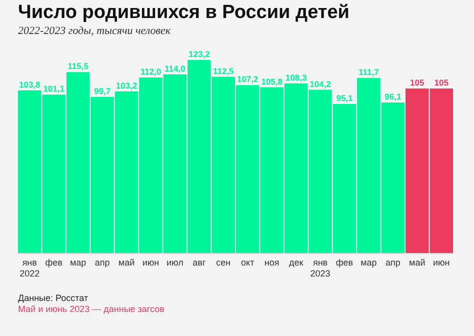  I want to click on data-label: 107,2, so click(247, 79).